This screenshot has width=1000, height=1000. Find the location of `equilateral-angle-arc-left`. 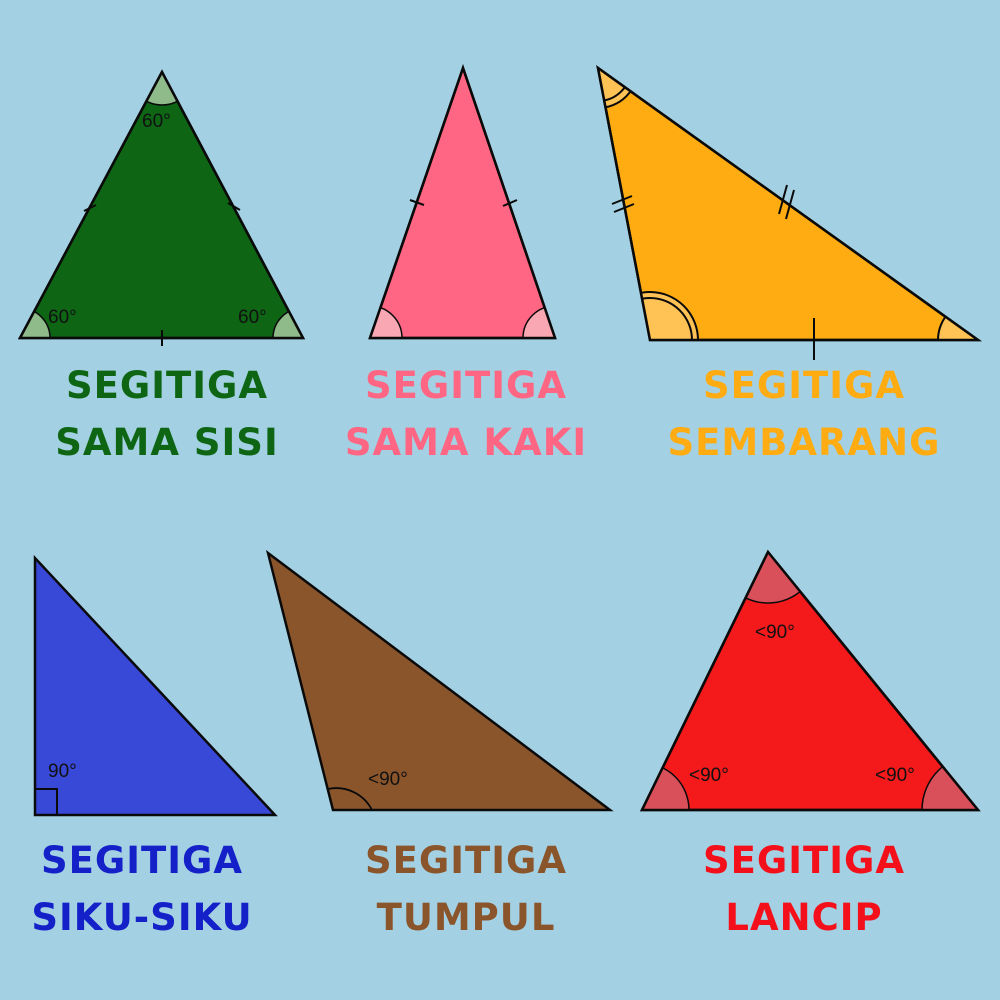

equilateral-angle-arc-left is located at coordinates (35, 322).